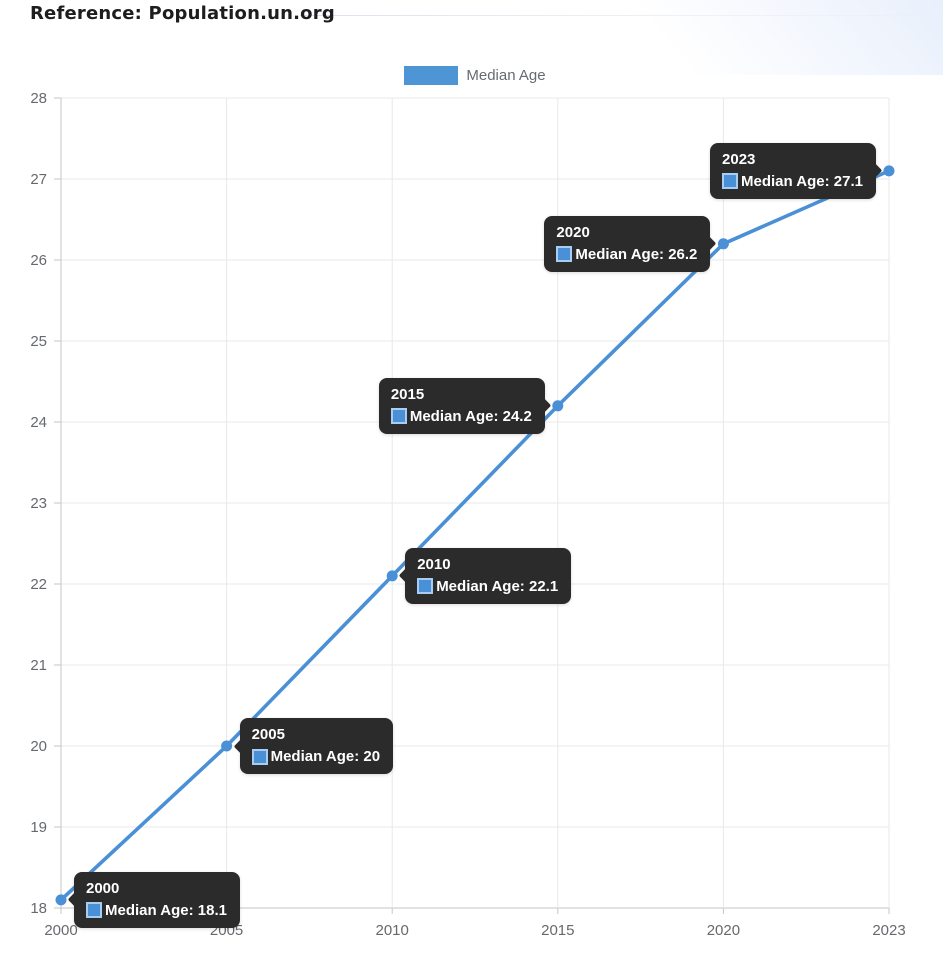  I want to click on data-point-2015, so click(558, 406).